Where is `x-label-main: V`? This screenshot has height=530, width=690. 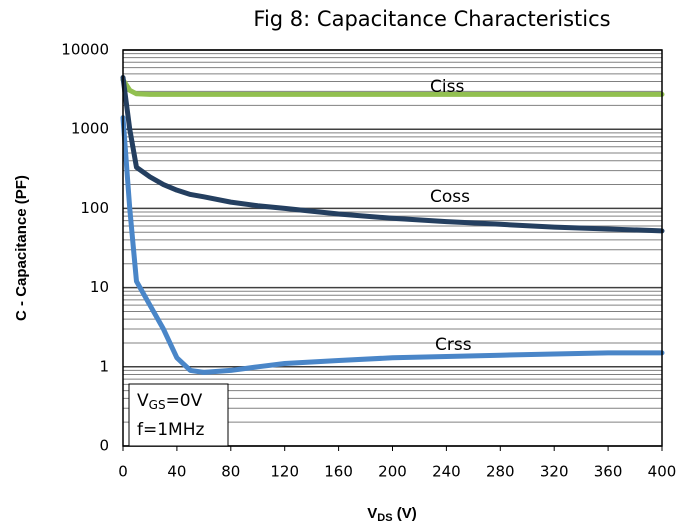
x-label-main: V is located at coordinates (372, 513).